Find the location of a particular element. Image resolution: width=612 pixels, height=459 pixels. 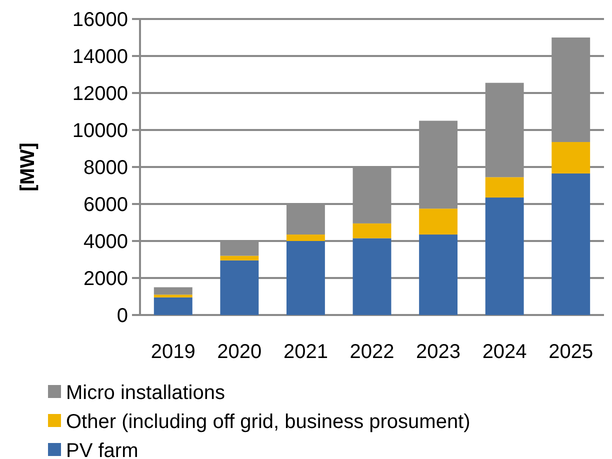

y-tick-label: 8000 is located at coordinates (106, 168).